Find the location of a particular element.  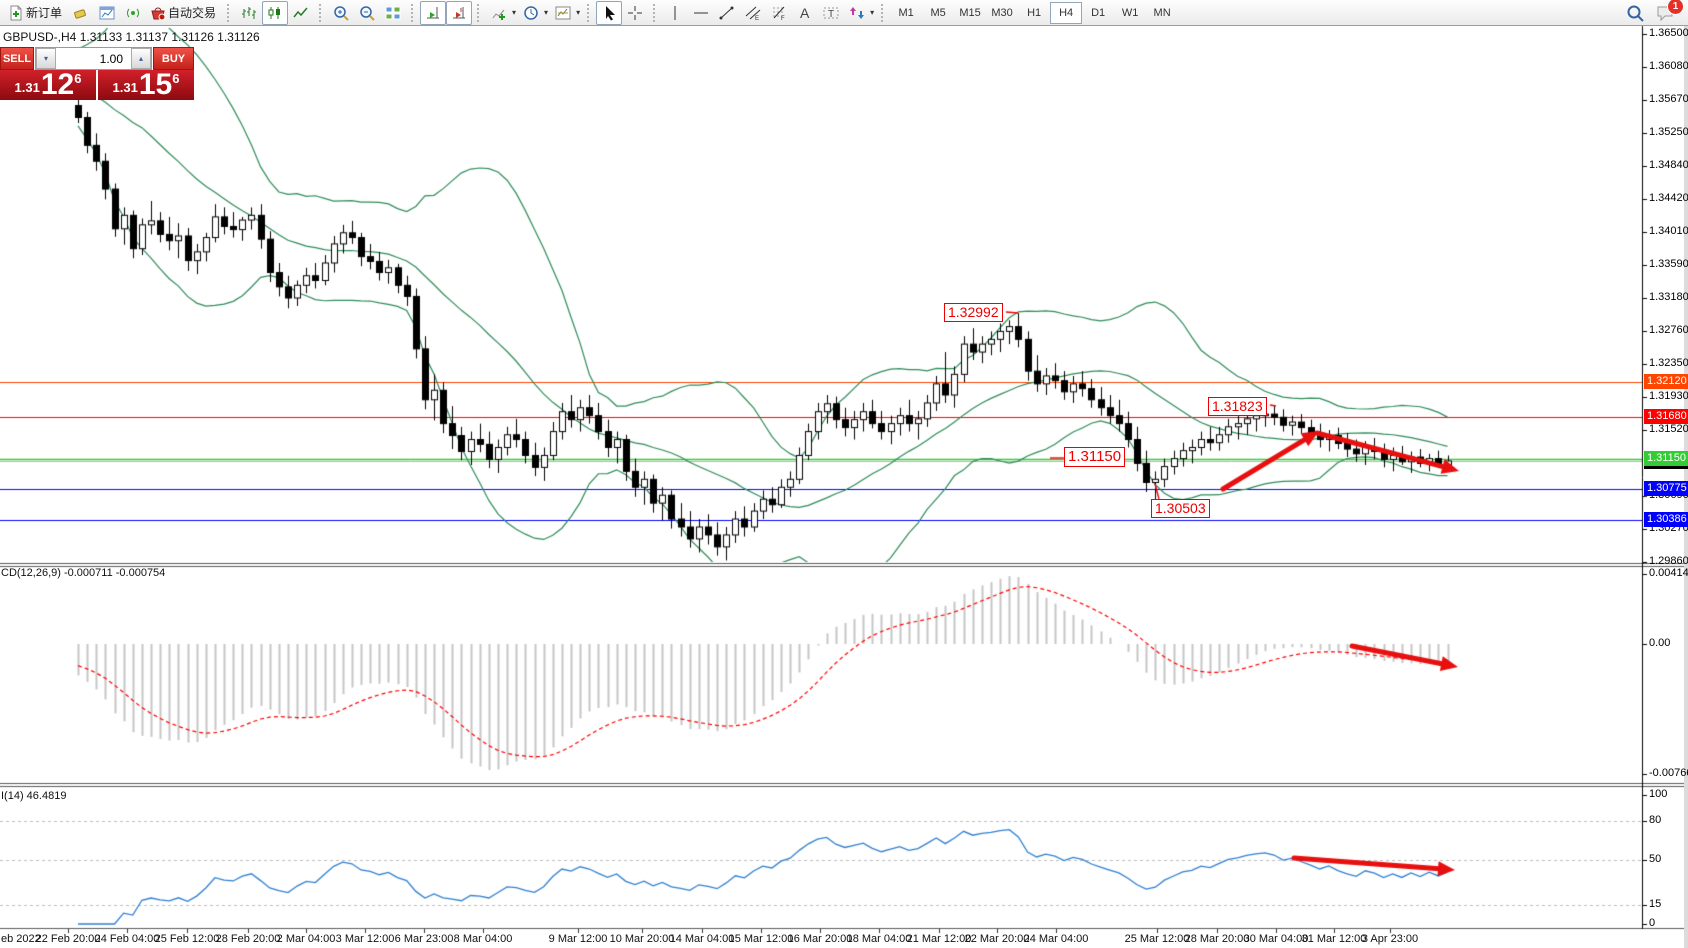

eraser-icon is located at coordinates (81, 13).